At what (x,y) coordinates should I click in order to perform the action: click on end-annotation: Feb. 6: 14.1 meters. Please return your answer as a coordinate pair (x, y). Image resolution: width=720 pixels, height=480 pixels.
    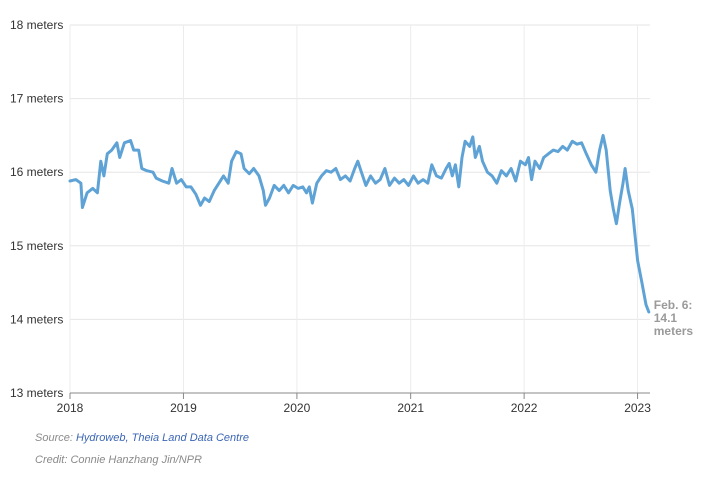
    Looking at the image, I should click on (674, 318).